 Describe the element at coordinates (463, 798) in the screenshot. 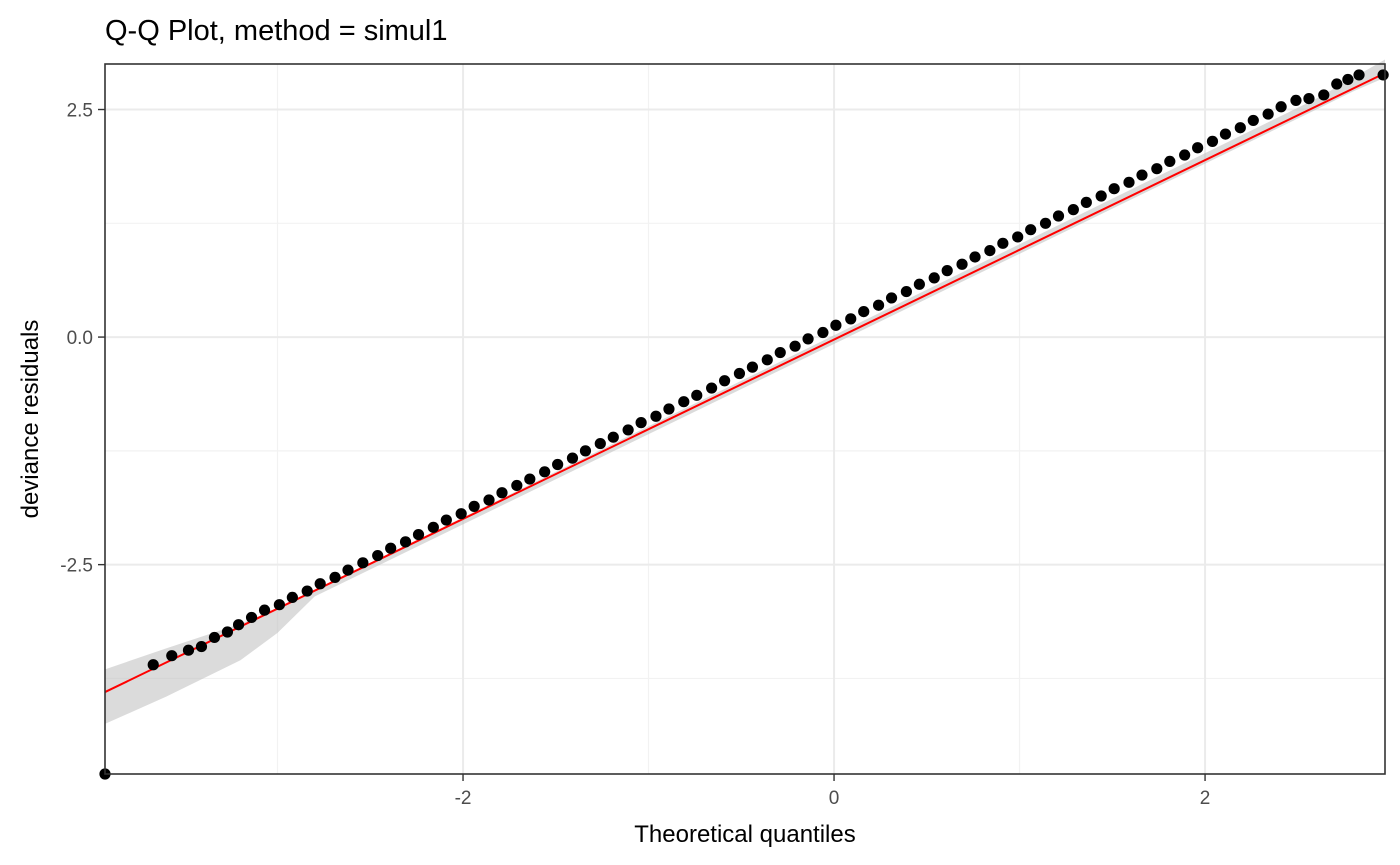

I see `x-tick-label: -2` at that location.